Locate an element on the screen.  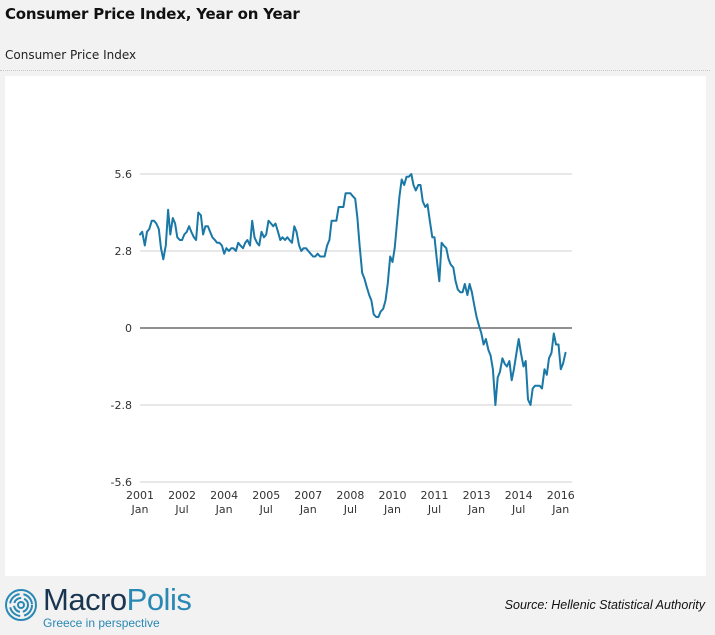
y-tick-label: -5.6 is located at coordinates (121, 482).